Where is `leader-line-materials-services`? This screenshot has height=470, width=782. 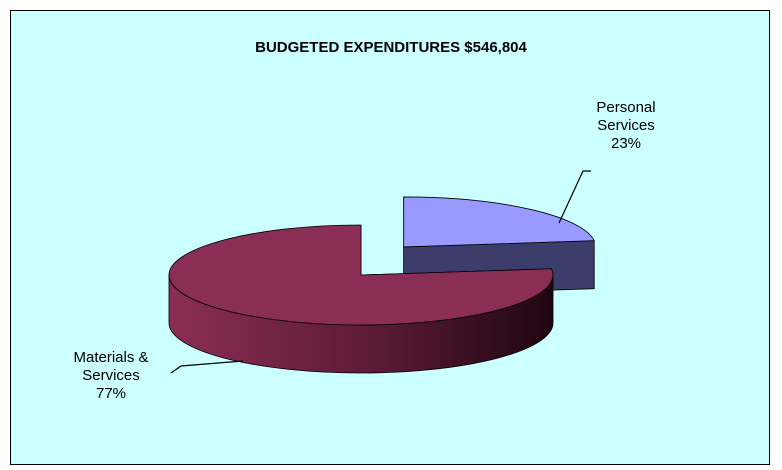
leader-line-materials-services is located at coordinates (207, 367).